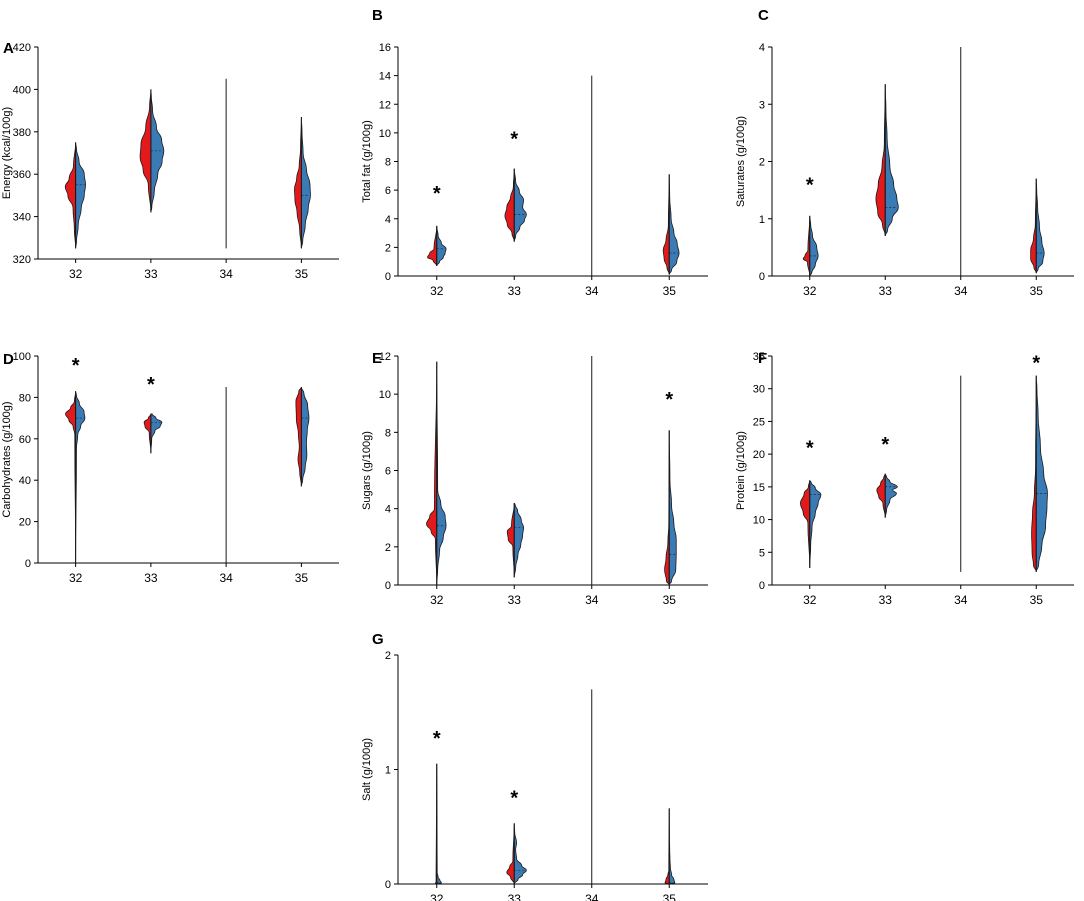 Image resolution: width=1084 pixels, height=901 pixels. What do you see at coordinates (759, 390) in the screenshot?
I see `y-tick-label: 30` at bounding box center [759, 390].